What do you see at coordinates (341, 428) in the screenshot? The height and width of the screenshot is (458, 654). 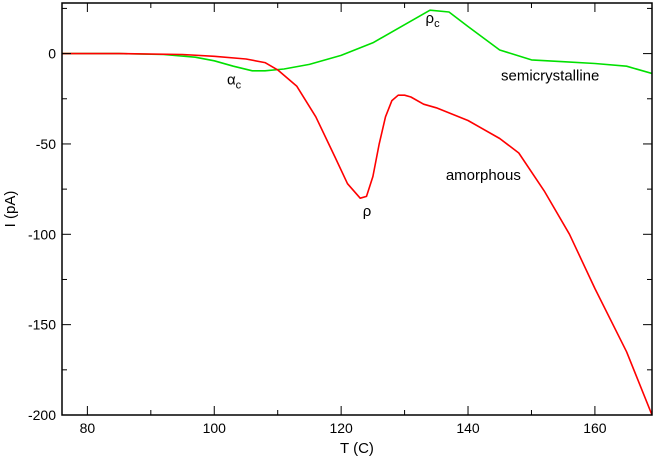 I see `x-tick-label-120: 120` at bounding box center [341, 428].